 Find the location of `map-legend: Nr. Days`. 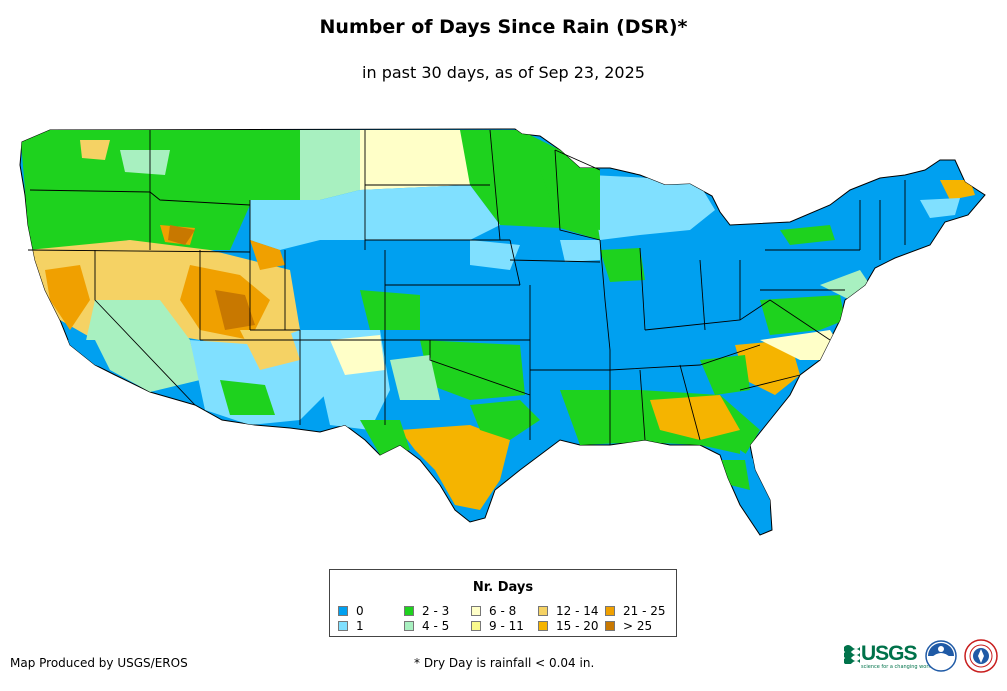

map-legend: Nr. Days is located at coordinates (503, 603).